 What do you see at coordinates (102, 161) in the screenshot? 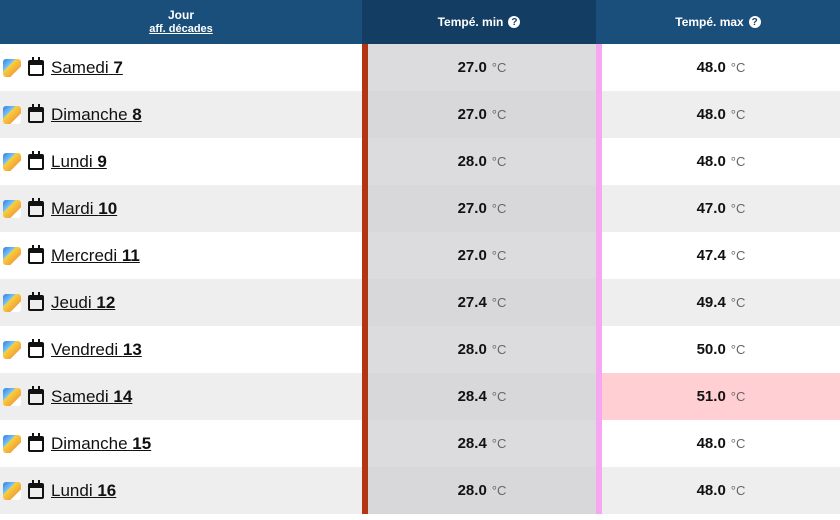
I see `day-number: 9` at bounding box center [102, 161].